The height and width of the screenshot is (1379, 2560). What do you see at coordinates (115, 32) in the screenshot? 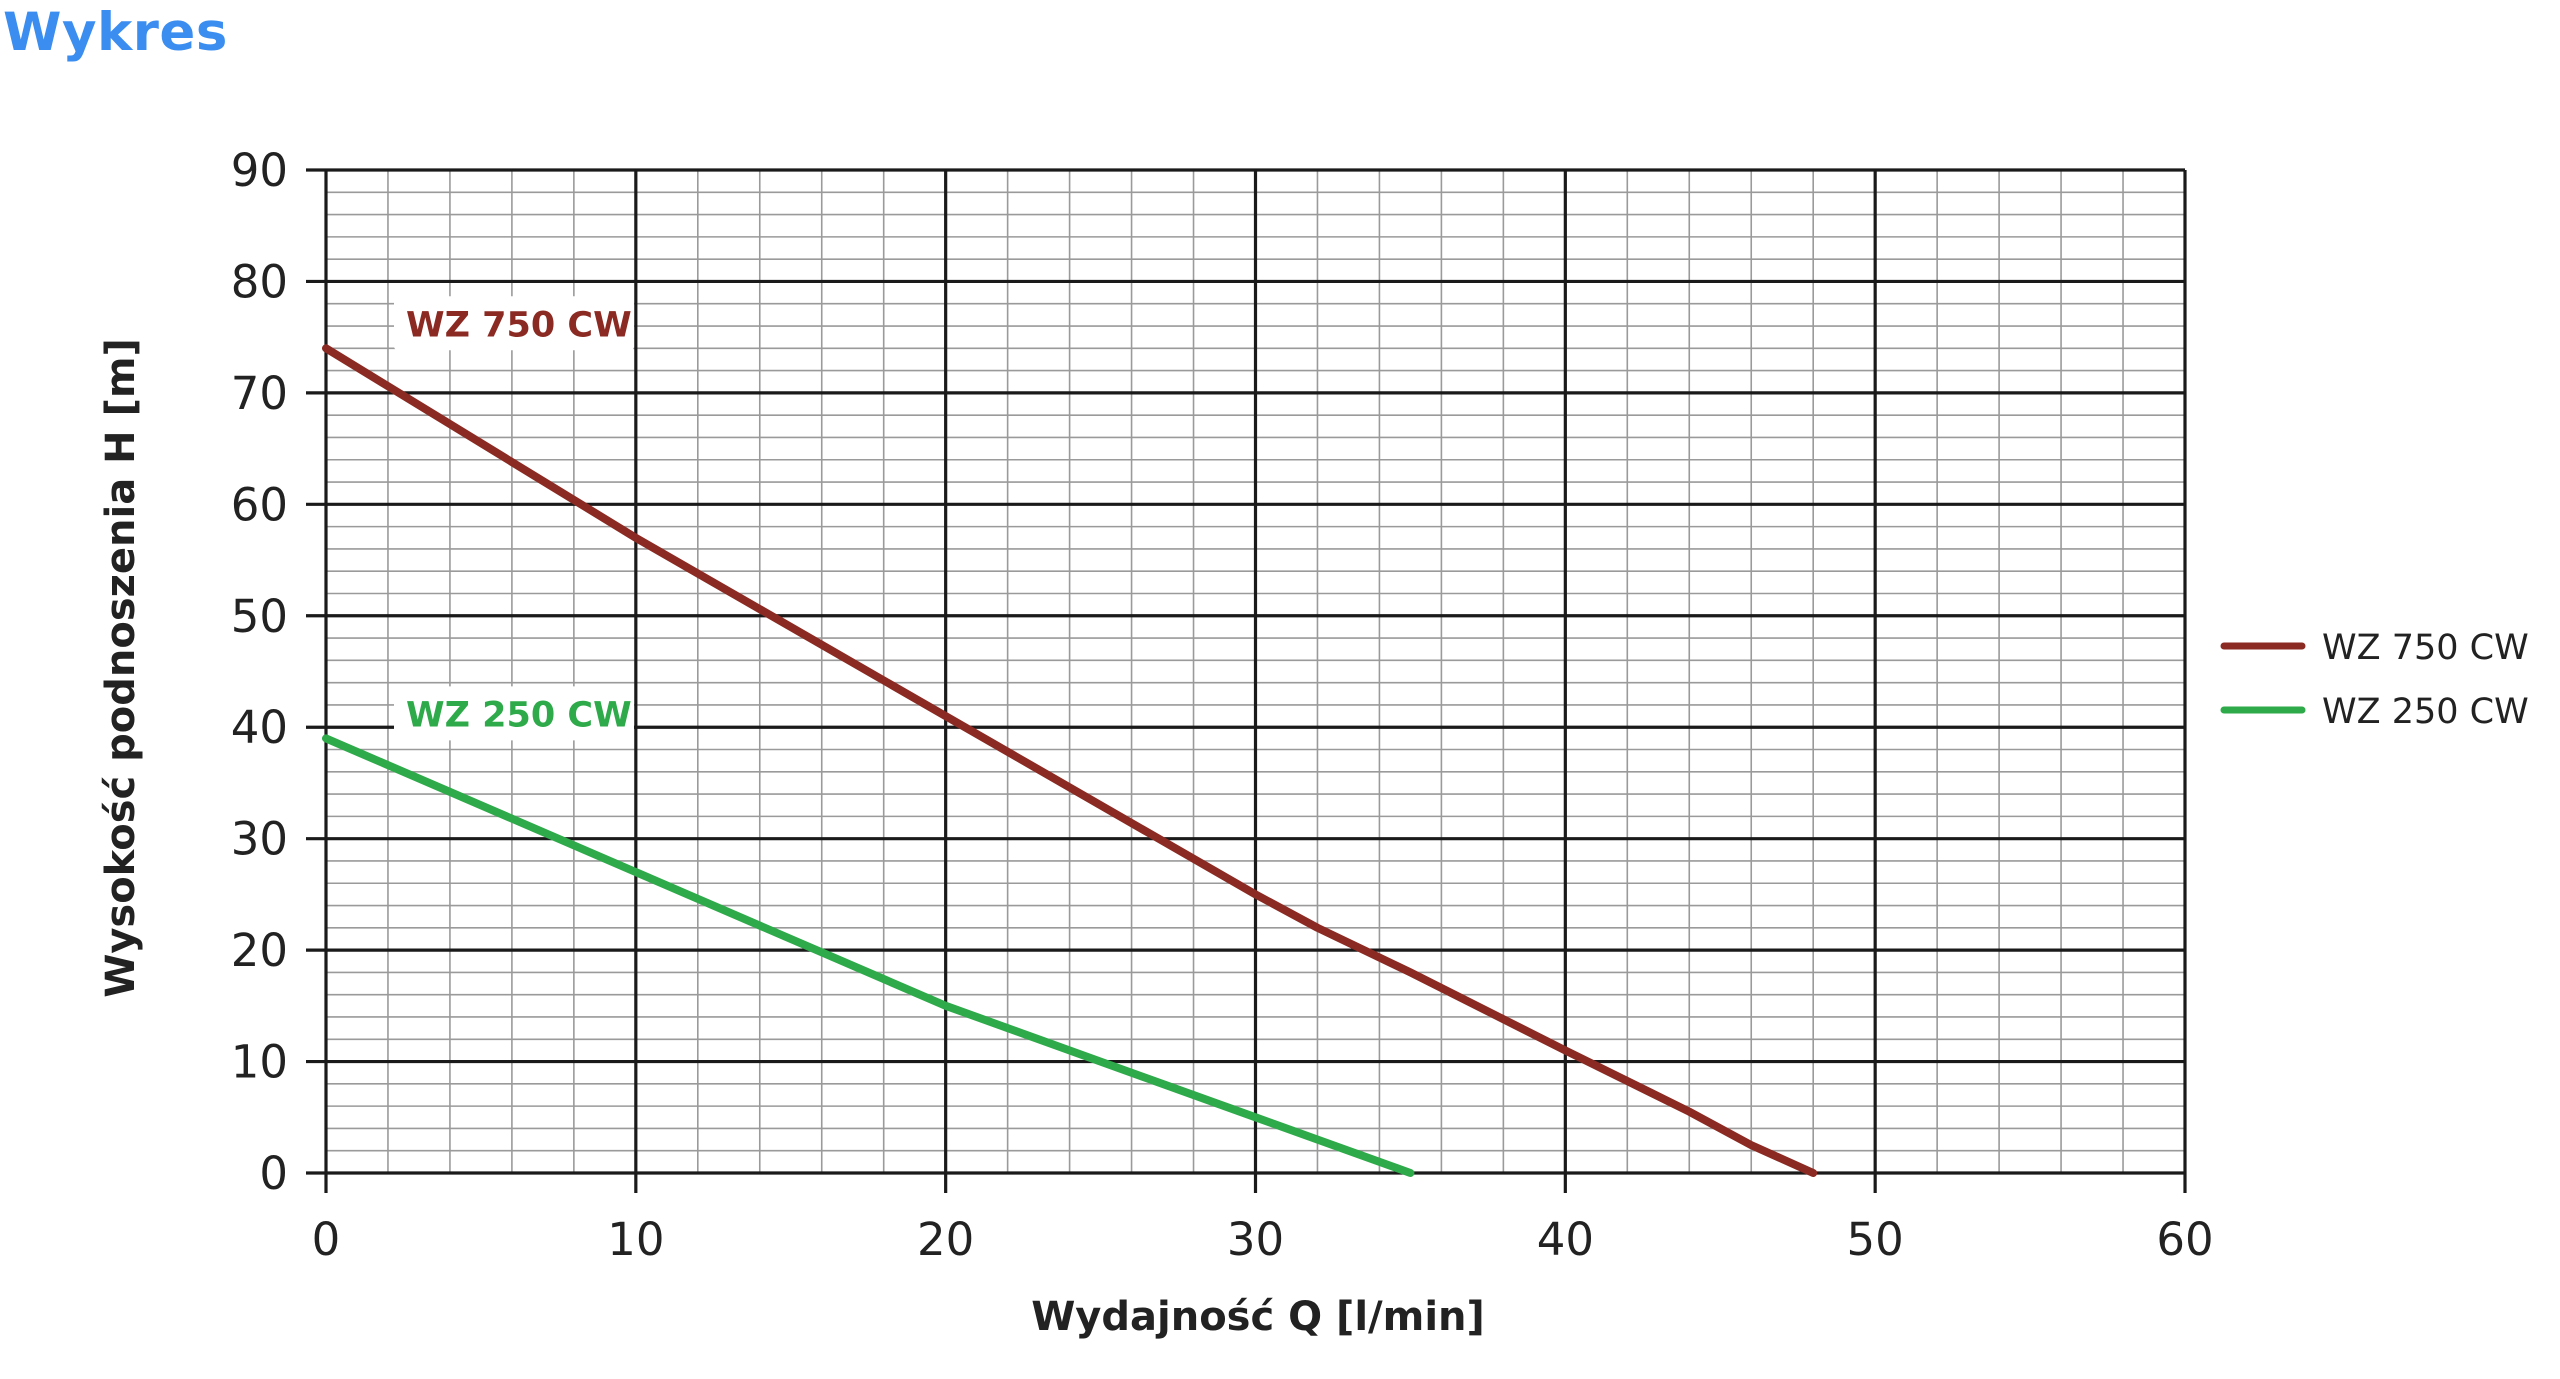
I see `page-title: Wykres` at bounding box center [115, 32].